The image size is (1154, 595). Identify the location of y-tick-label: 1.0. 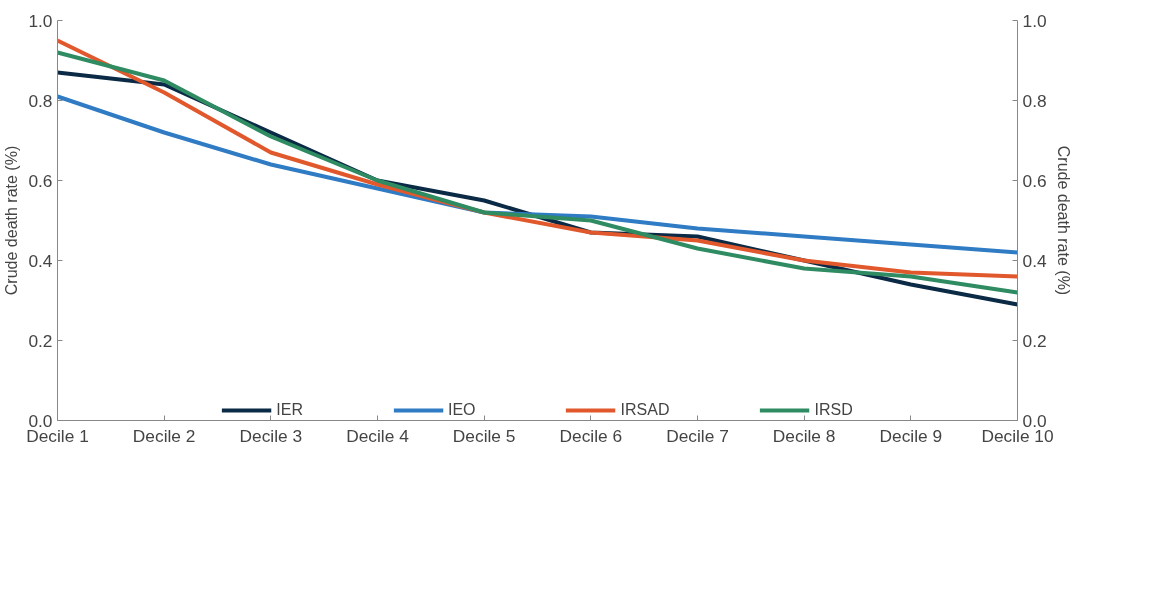
(40, 20).